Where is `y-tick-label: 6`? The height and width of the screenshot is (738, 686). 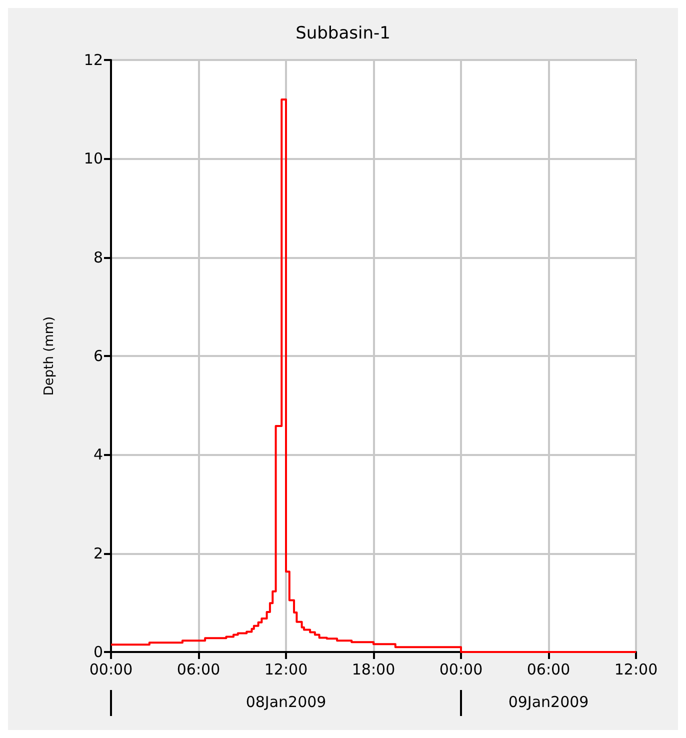
y-tick-label: 6 is located at coordinates (98, 356).